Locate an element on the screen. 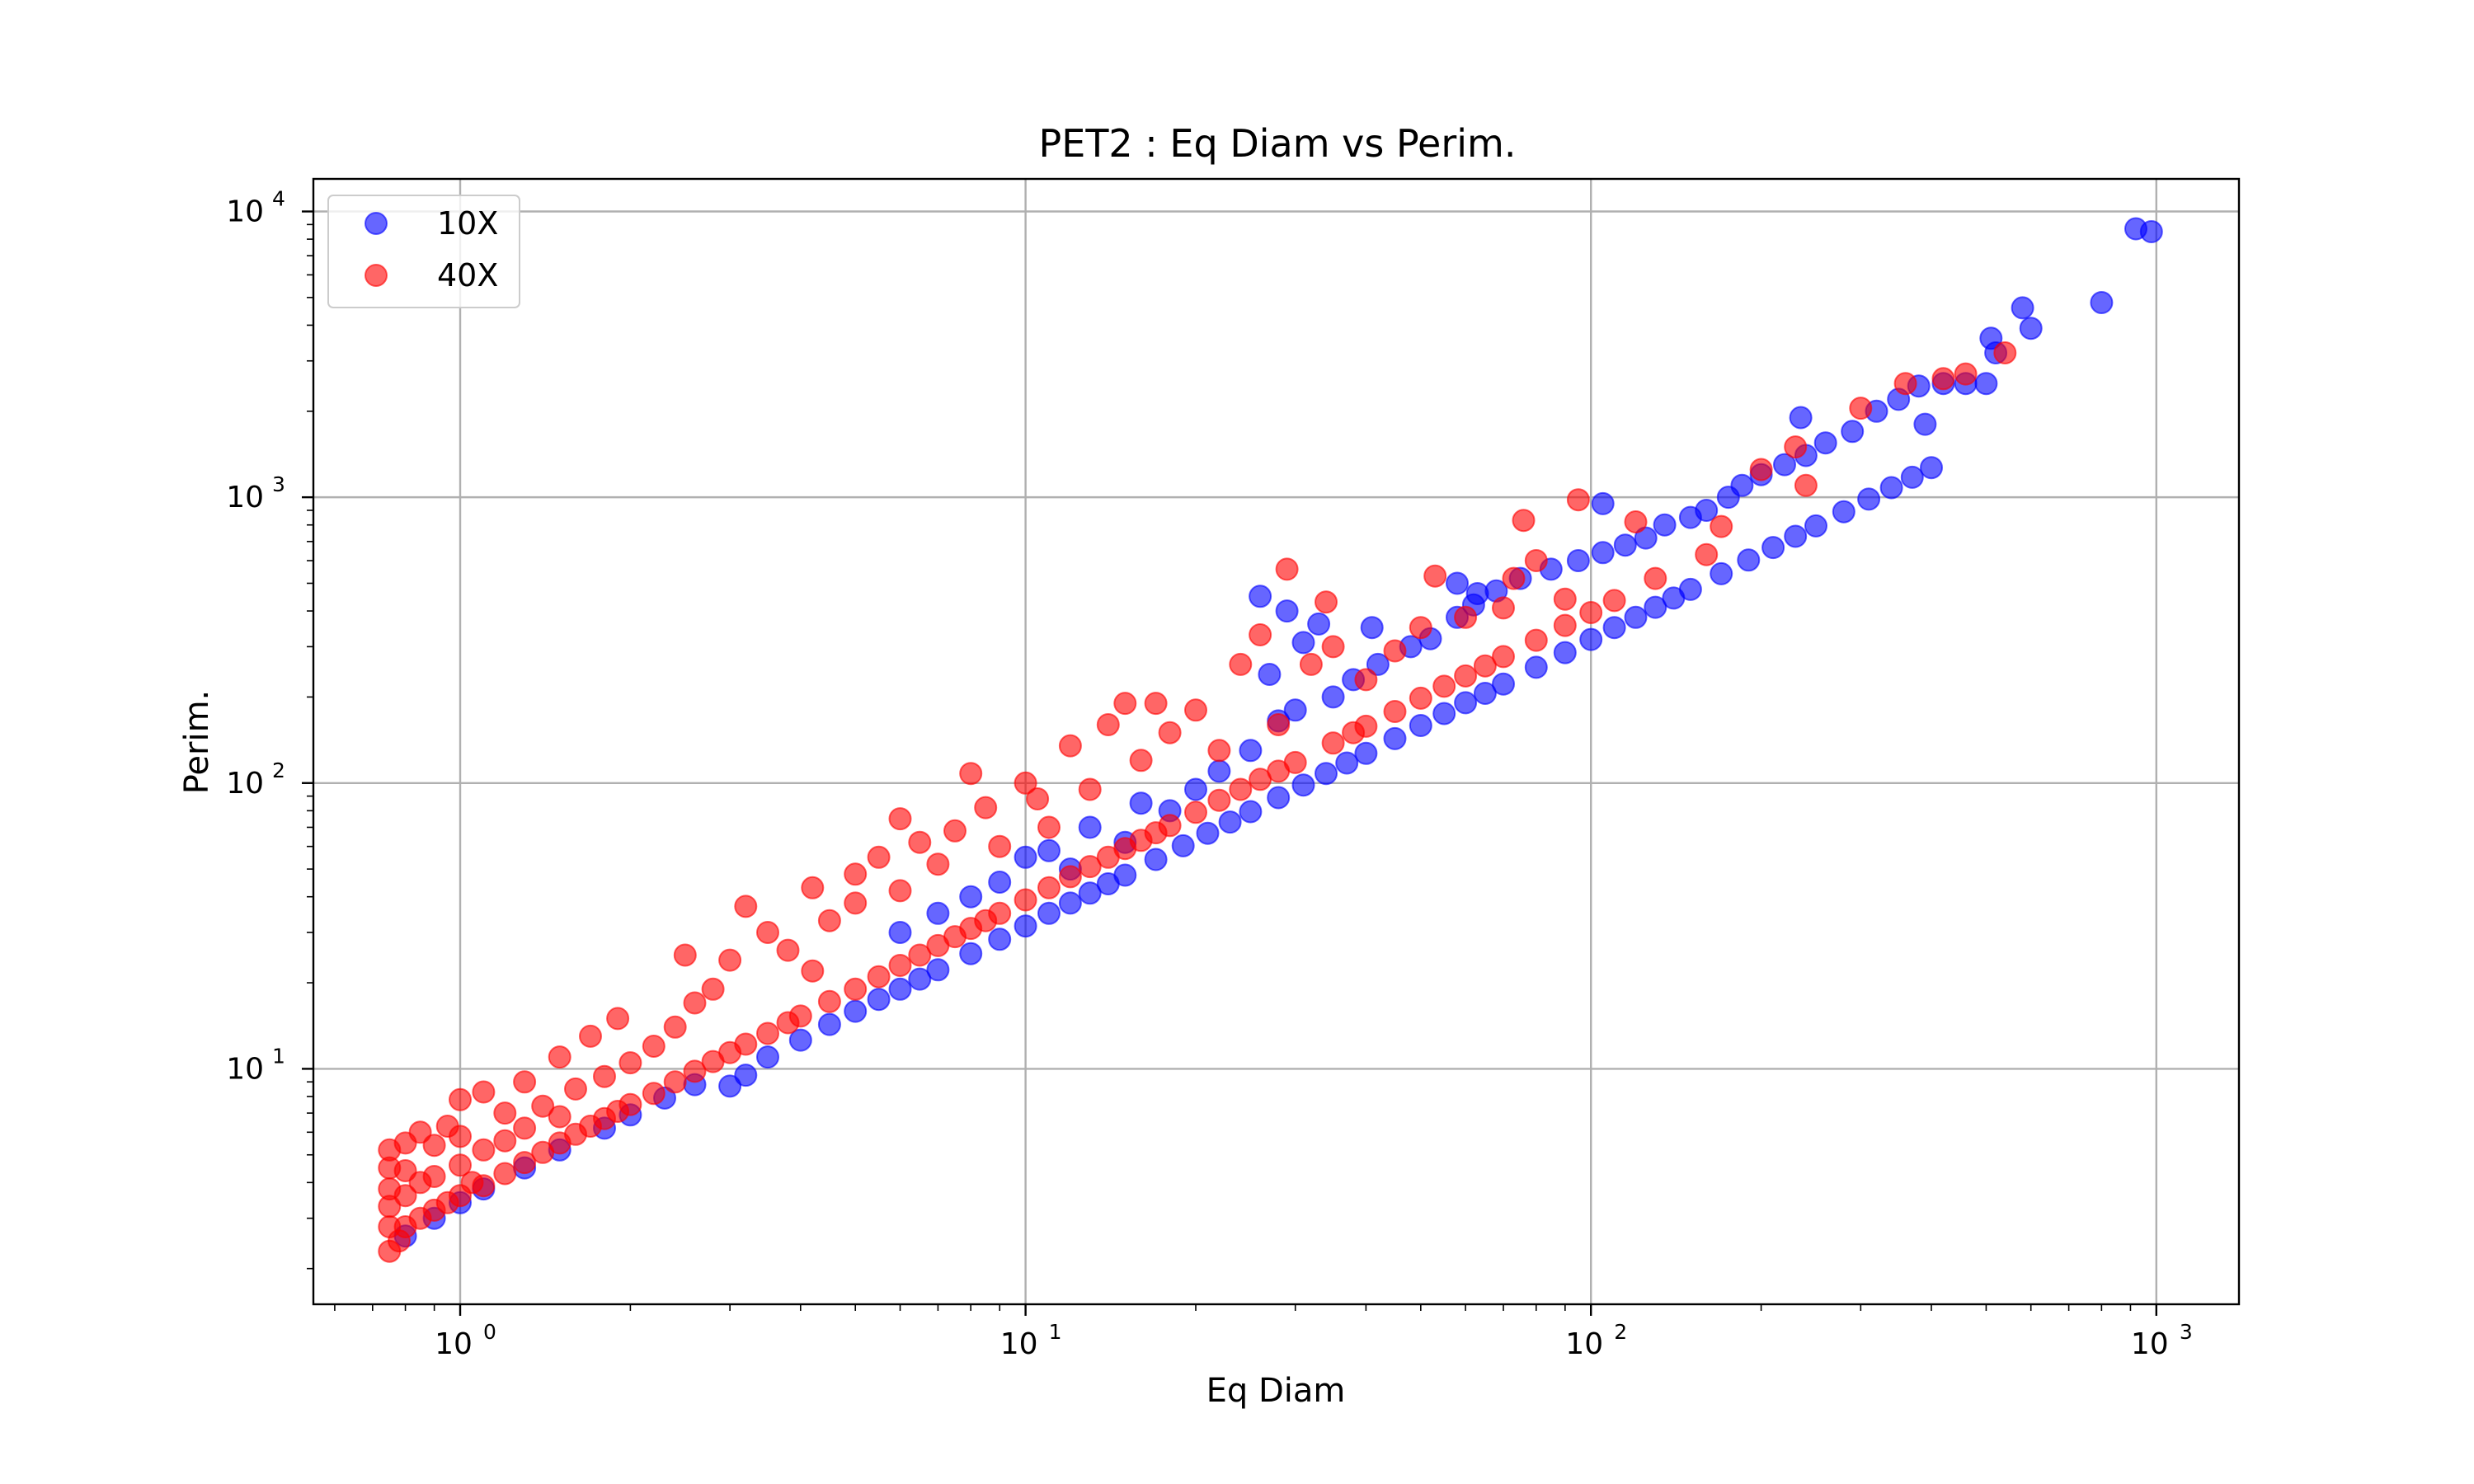  legend-marker-40x is located at coordinates (376, 275).